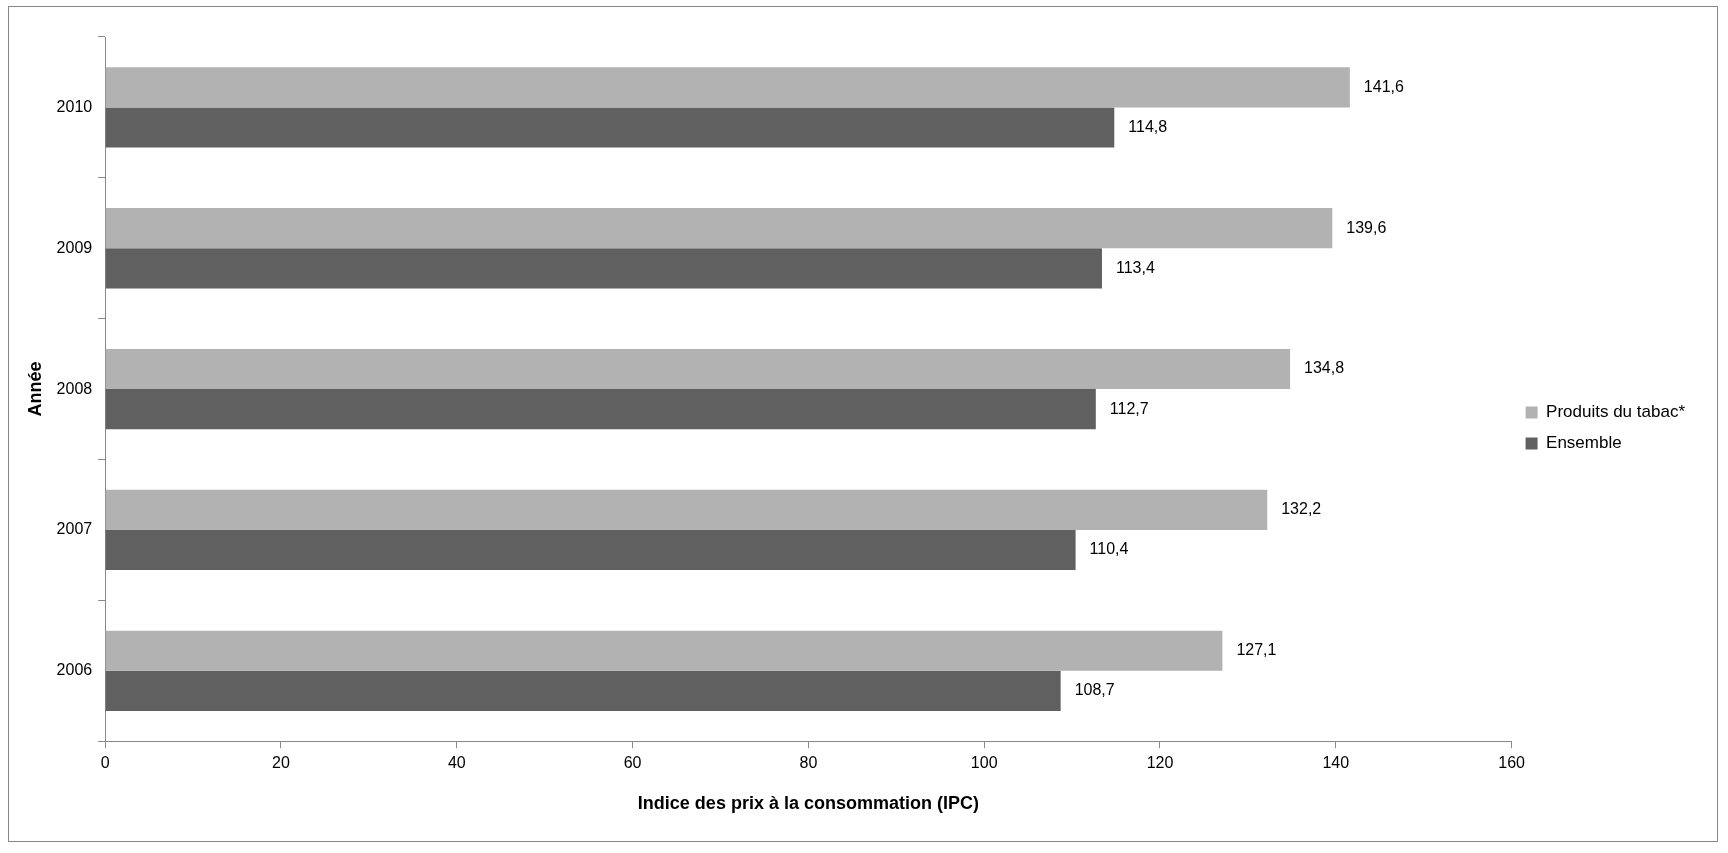  What do you see at coordinates (1512, 763) in the screenshot?
I see `x-tick-label: 160` at bounding box center [1512, 763].